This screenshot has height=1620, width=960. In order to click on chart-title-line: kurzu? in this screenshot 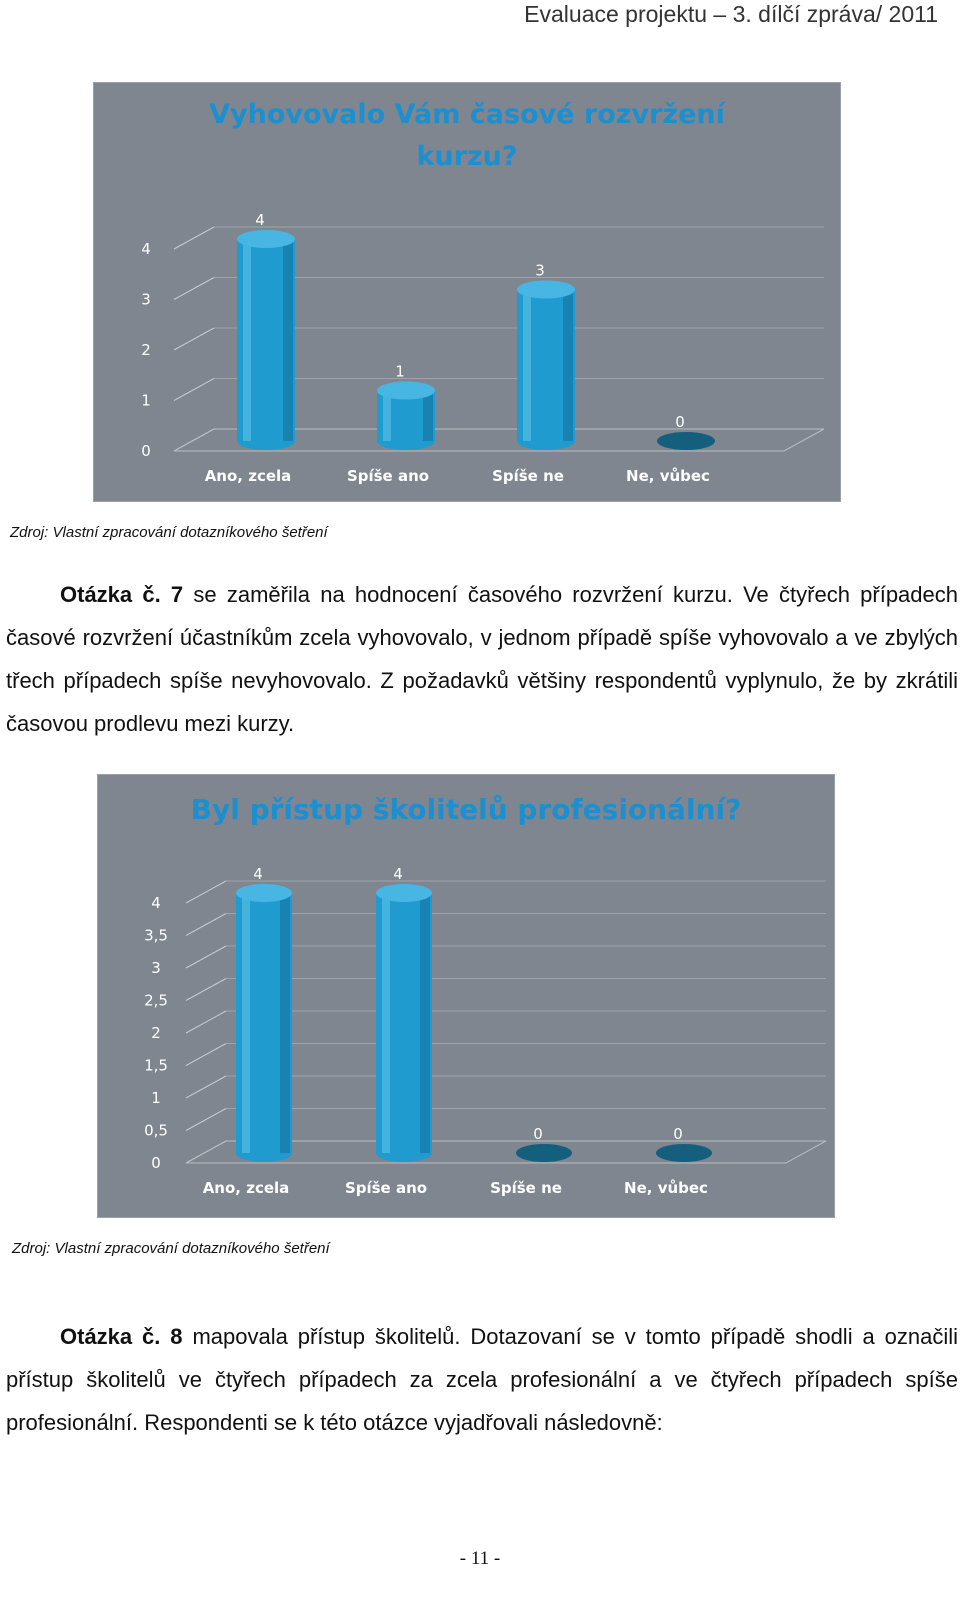, I will do `click(466, 156)`.